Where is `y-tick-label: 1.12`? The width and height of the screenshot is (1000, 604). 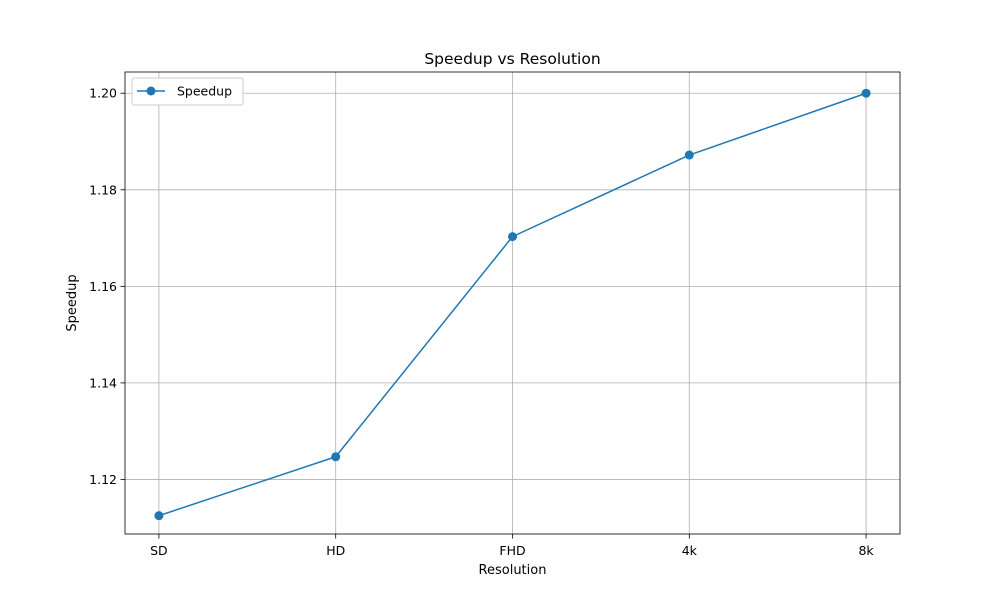 y-tick-label: 1.12 is located at coordinates (103, 479).